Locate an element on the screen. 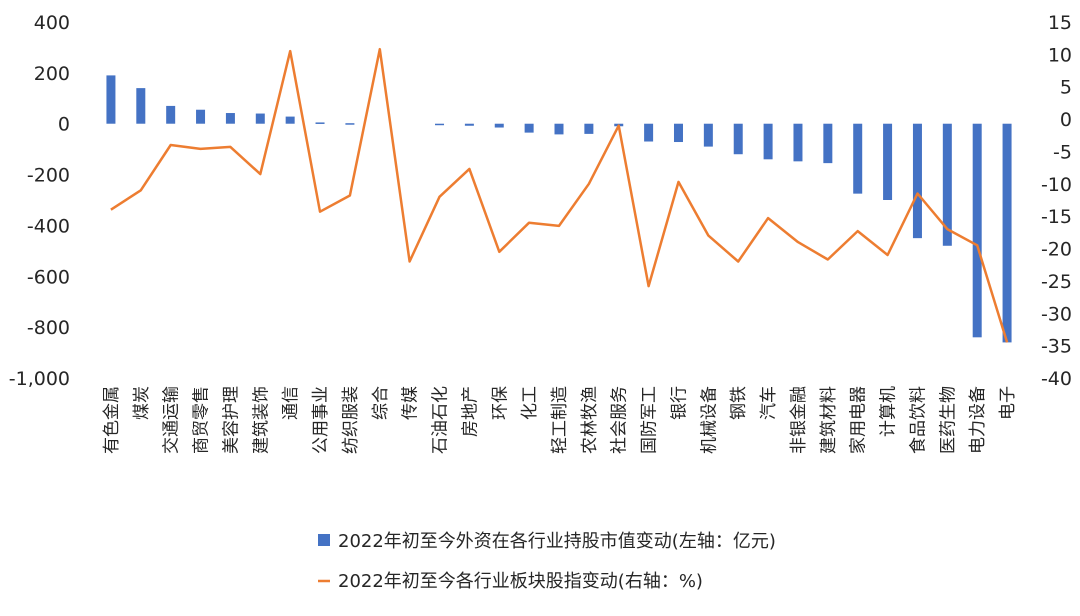 The image size is (1080, 616). right-tick-label: 0 is located at coordinates (1066, 120).